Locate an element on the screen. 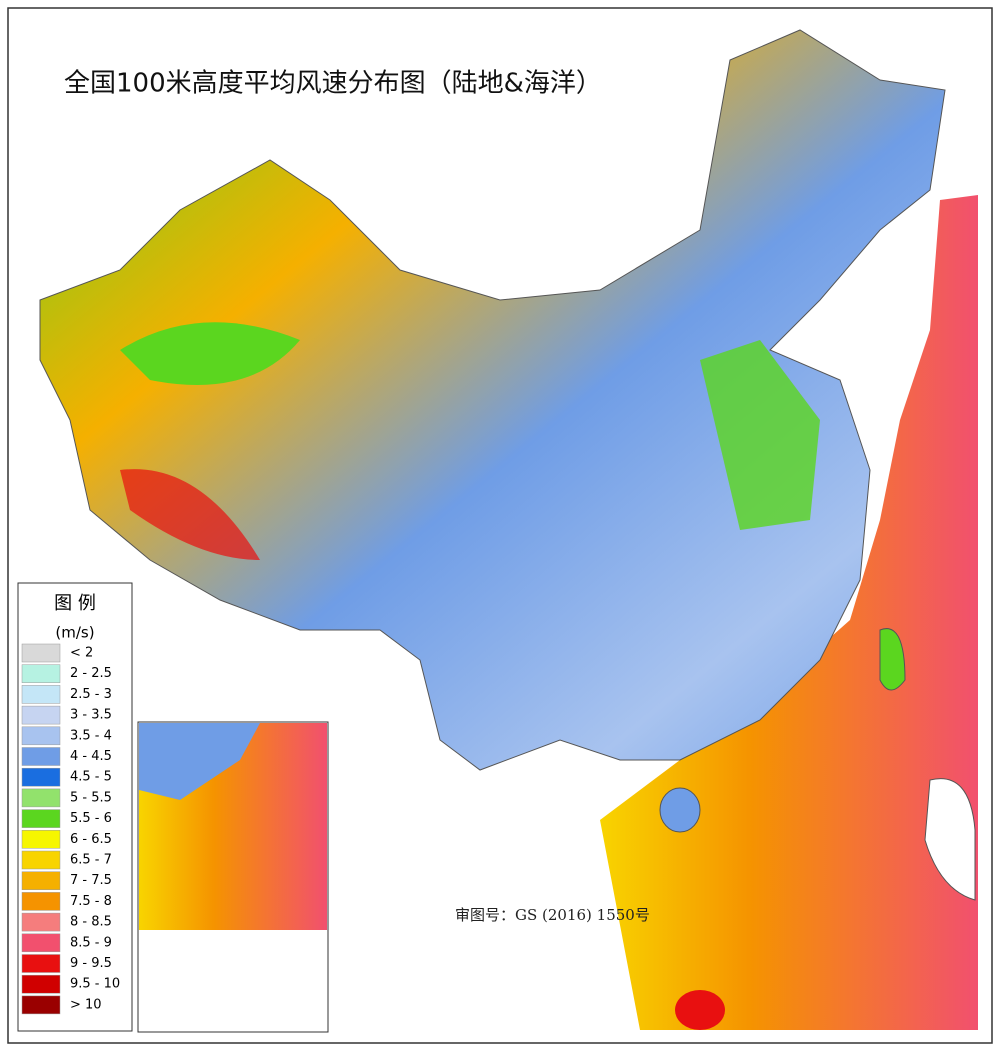 The width and height of the screenshot is (1000, 1055). legend-label: < 2 is located at coordinates (81, 653).